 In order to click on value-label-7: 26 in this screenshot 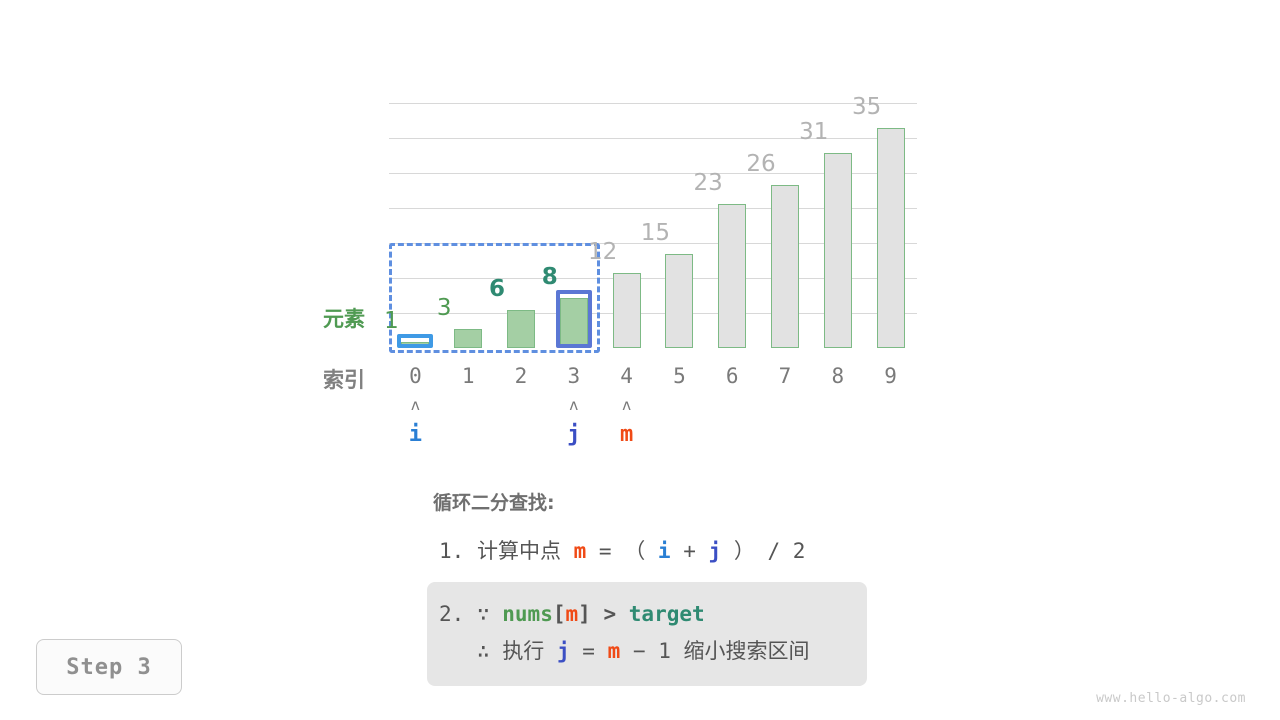, I will do `click(761, 163)`.